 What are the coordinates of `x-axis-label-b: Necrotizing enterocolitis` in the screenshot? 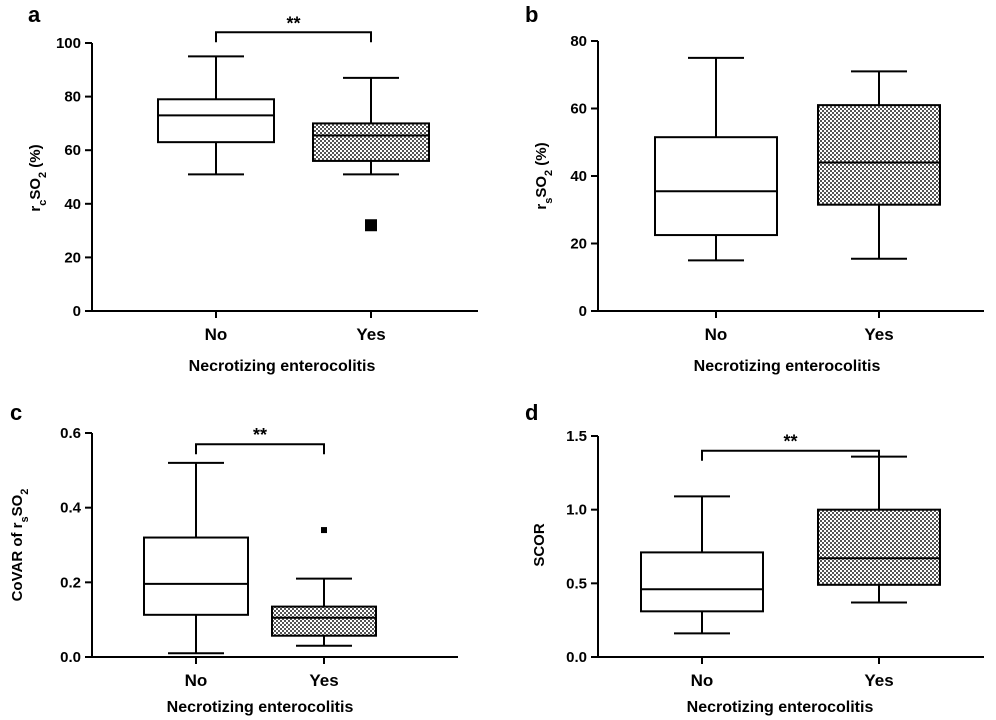 It's located at (787, 366).